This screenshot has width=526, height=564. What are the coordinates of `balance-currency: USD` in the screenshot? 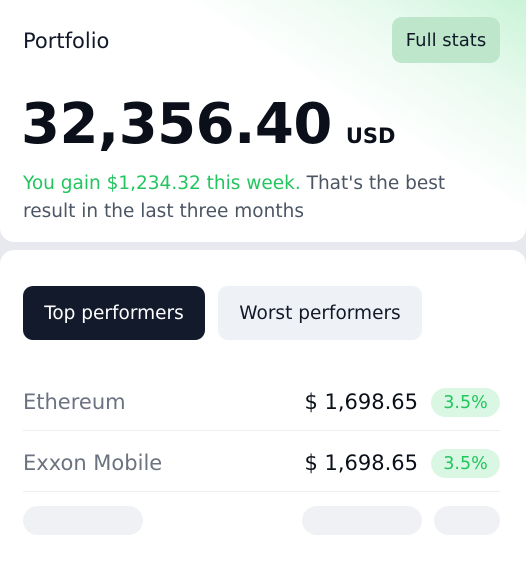 It's located at (370, 136).